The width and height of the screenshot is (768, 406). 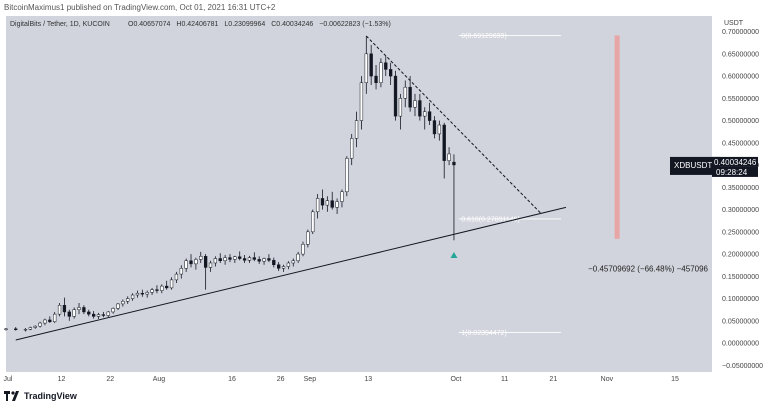 What do you see at coordinates (740, 255) in the screenshot?
I see `y-tick-label: 0.20000000` at bounding box center [740, 255].